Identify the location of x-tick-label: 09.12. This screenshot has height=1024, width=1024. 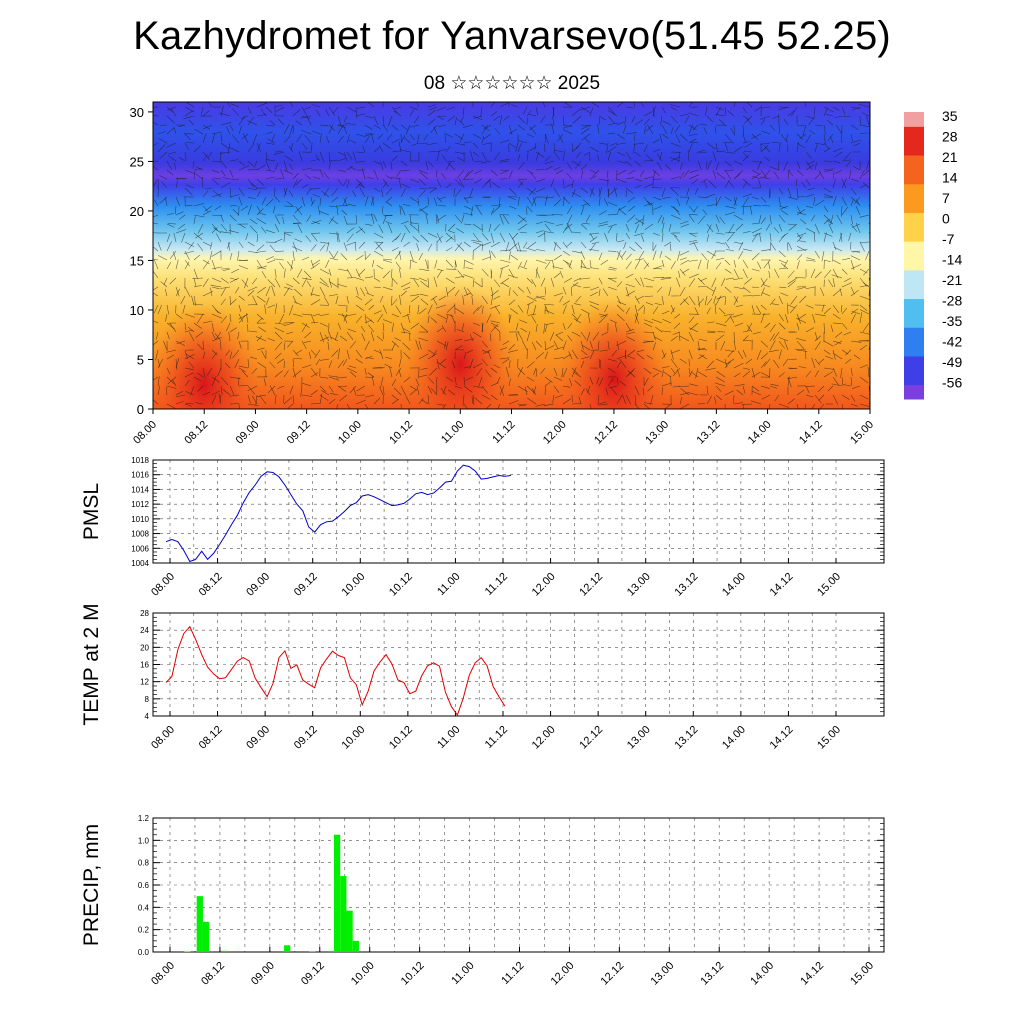
(306, 585).